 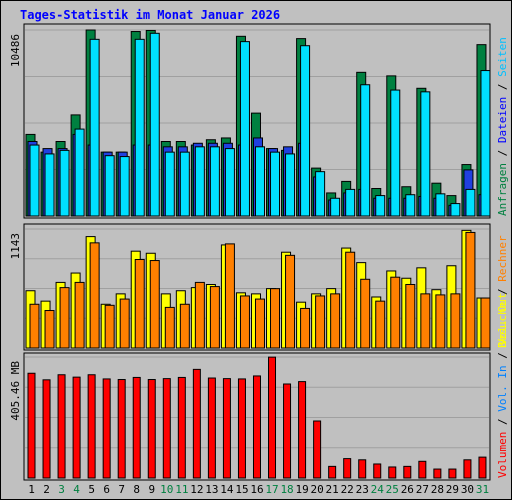 What do you see at coordinates (317, 489) in the screenshot?
I see `day-label-20: 20` at bounding box center [317, 489].